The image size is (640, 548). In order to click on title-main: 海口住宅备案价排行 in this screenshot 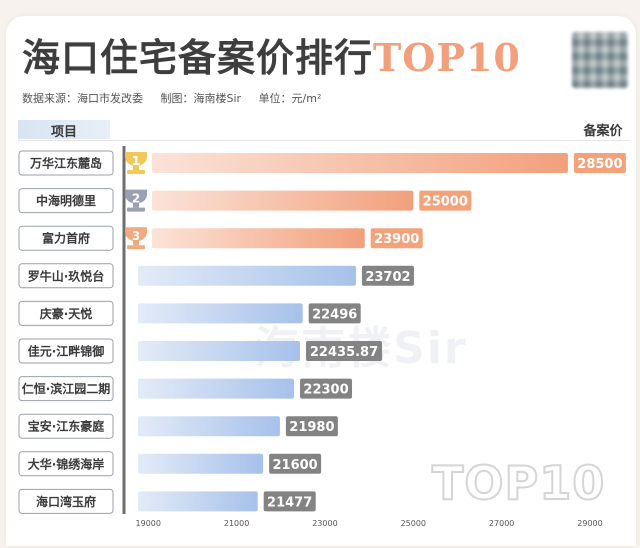, I will do `click(198, 58)`.